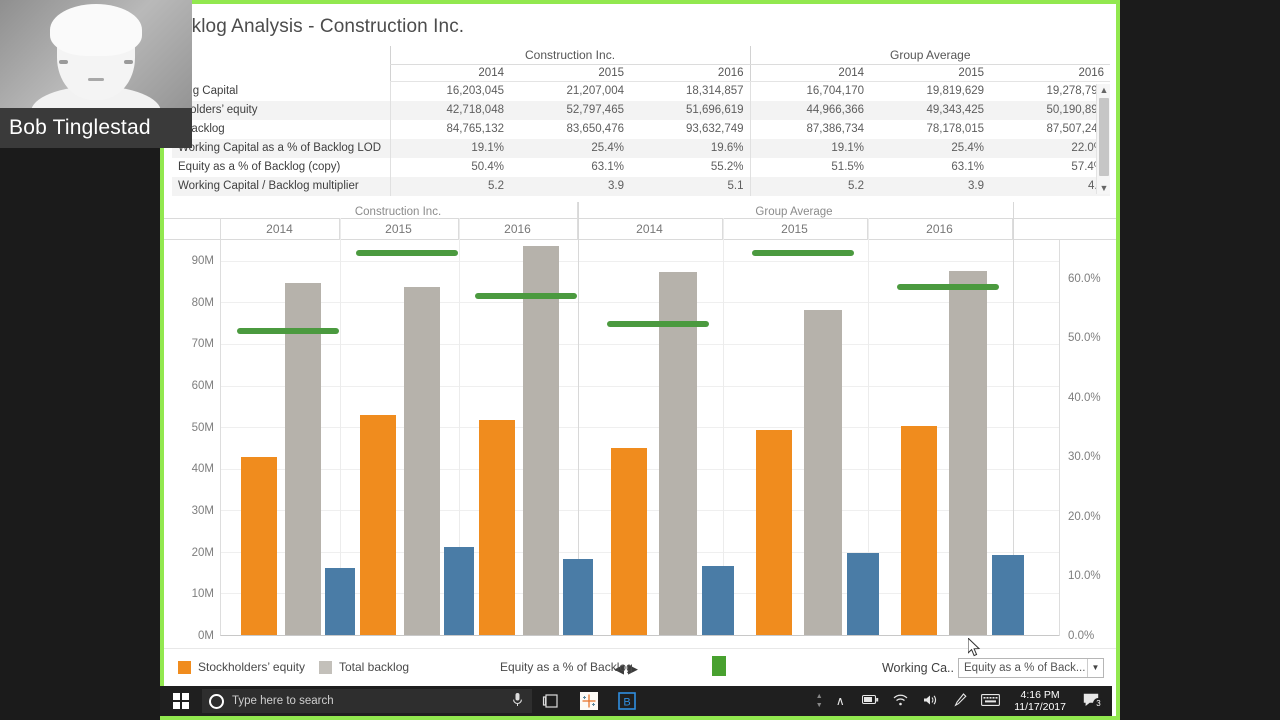  I want to click on row-label: l Backlog, so click(201, 129).